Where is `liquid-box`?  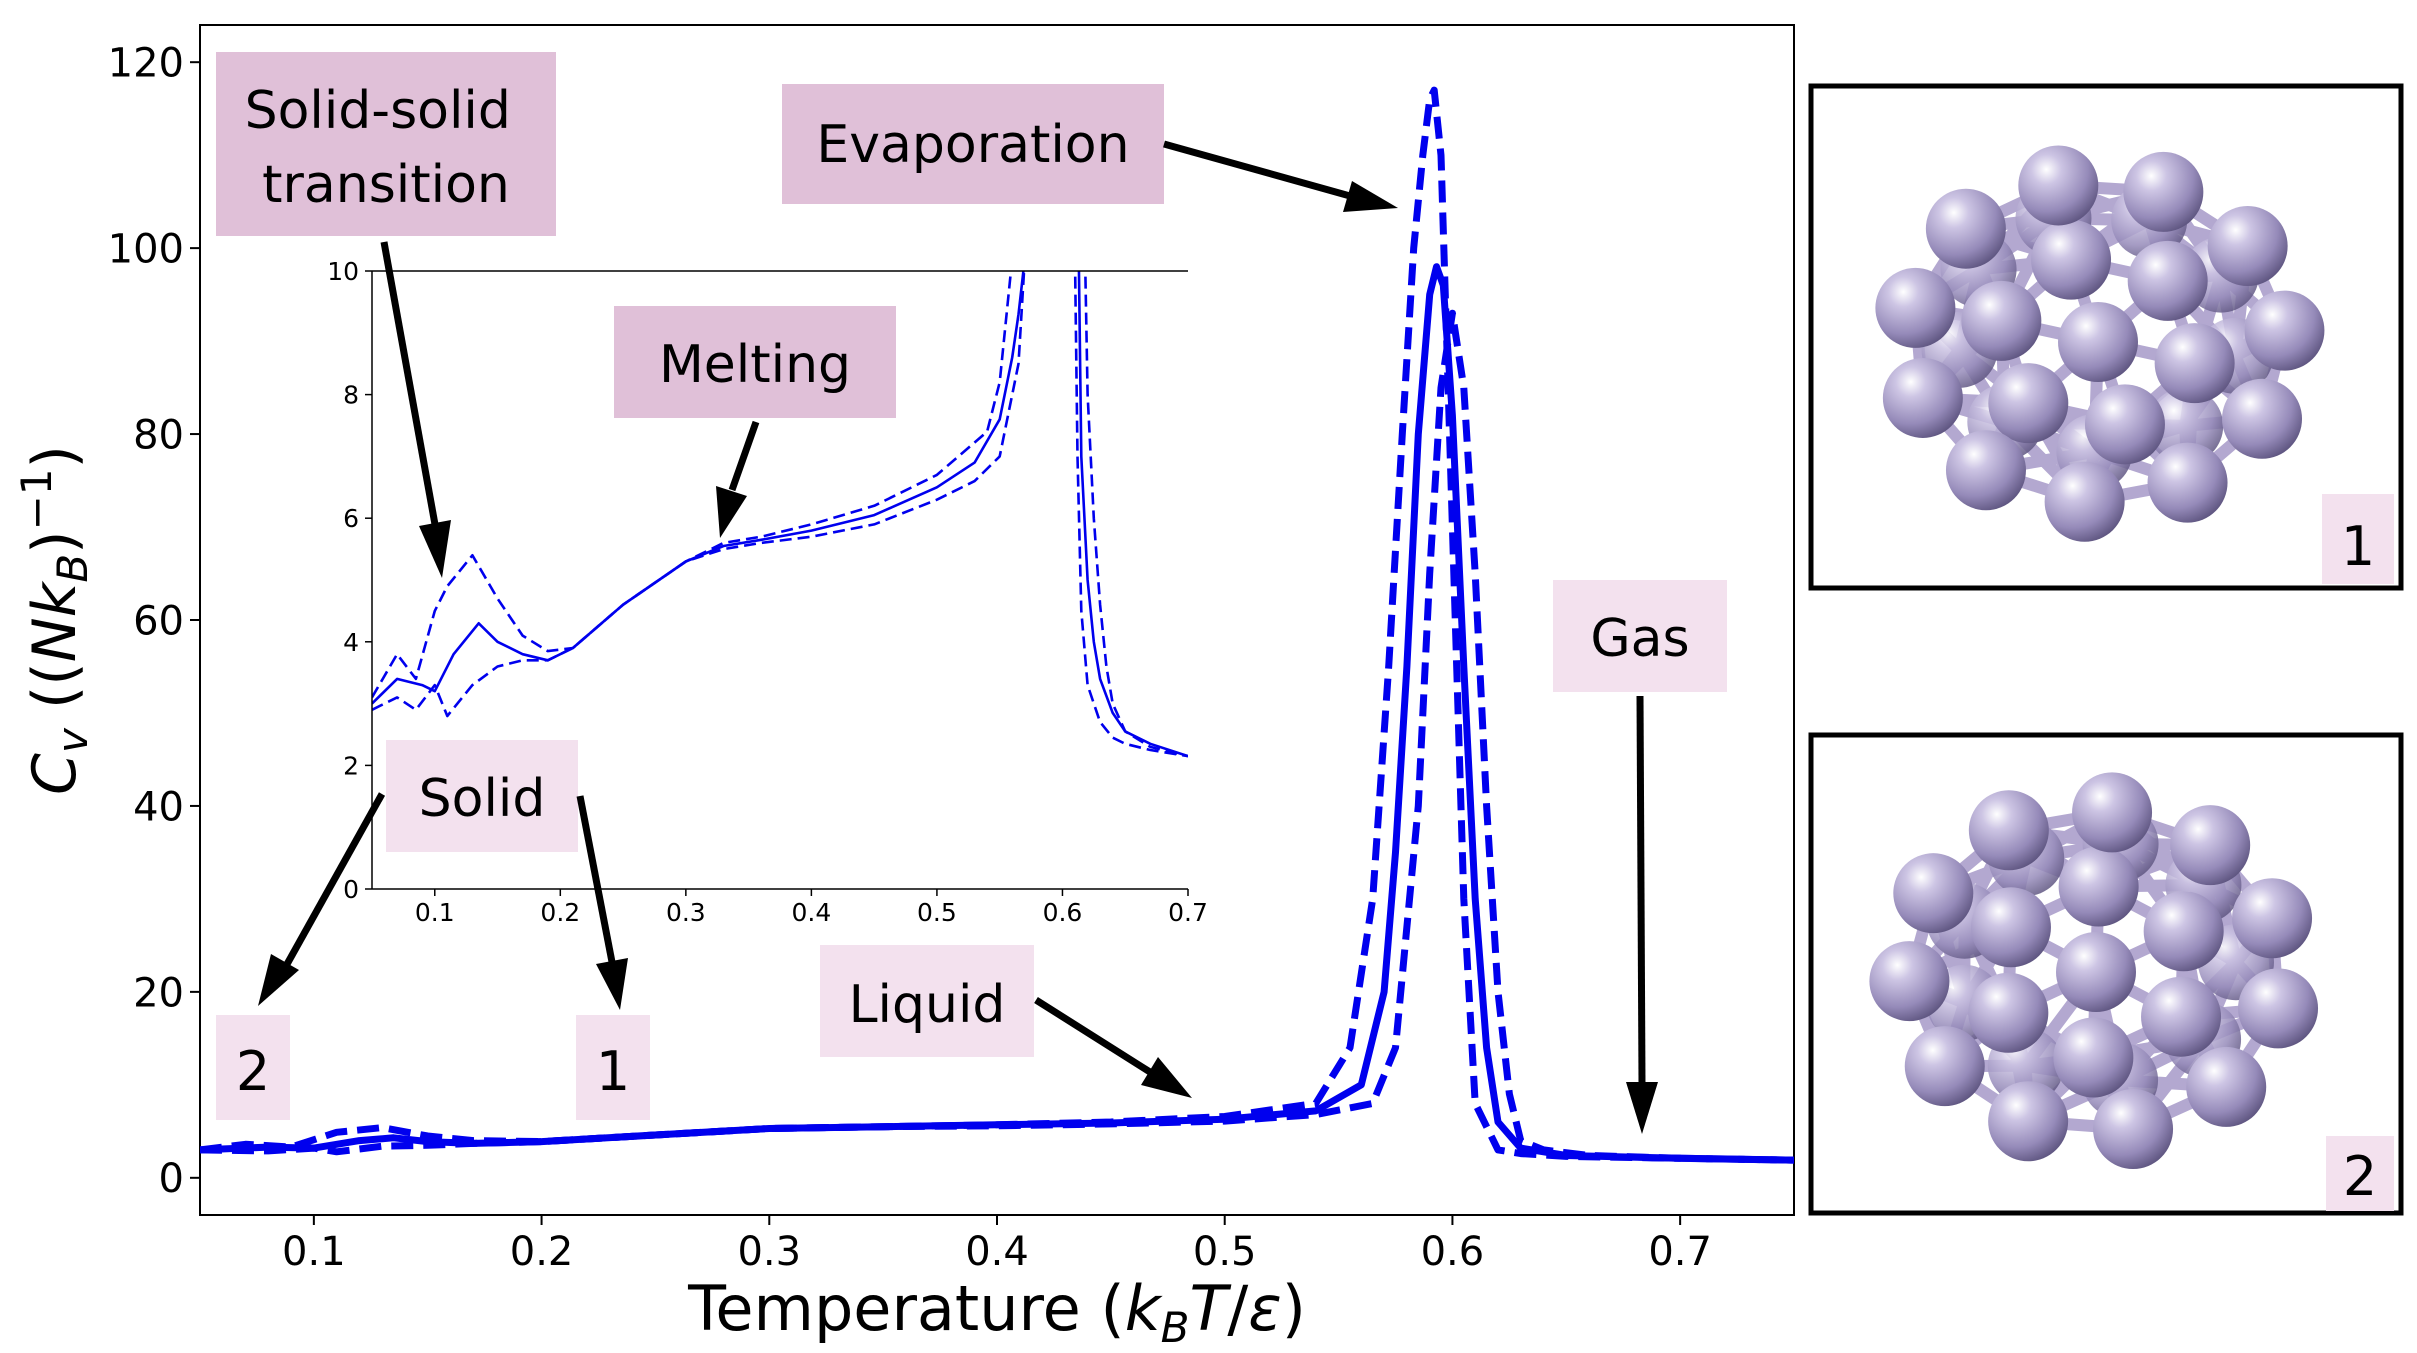
liquid-box is located at coordinates (927, 1001).